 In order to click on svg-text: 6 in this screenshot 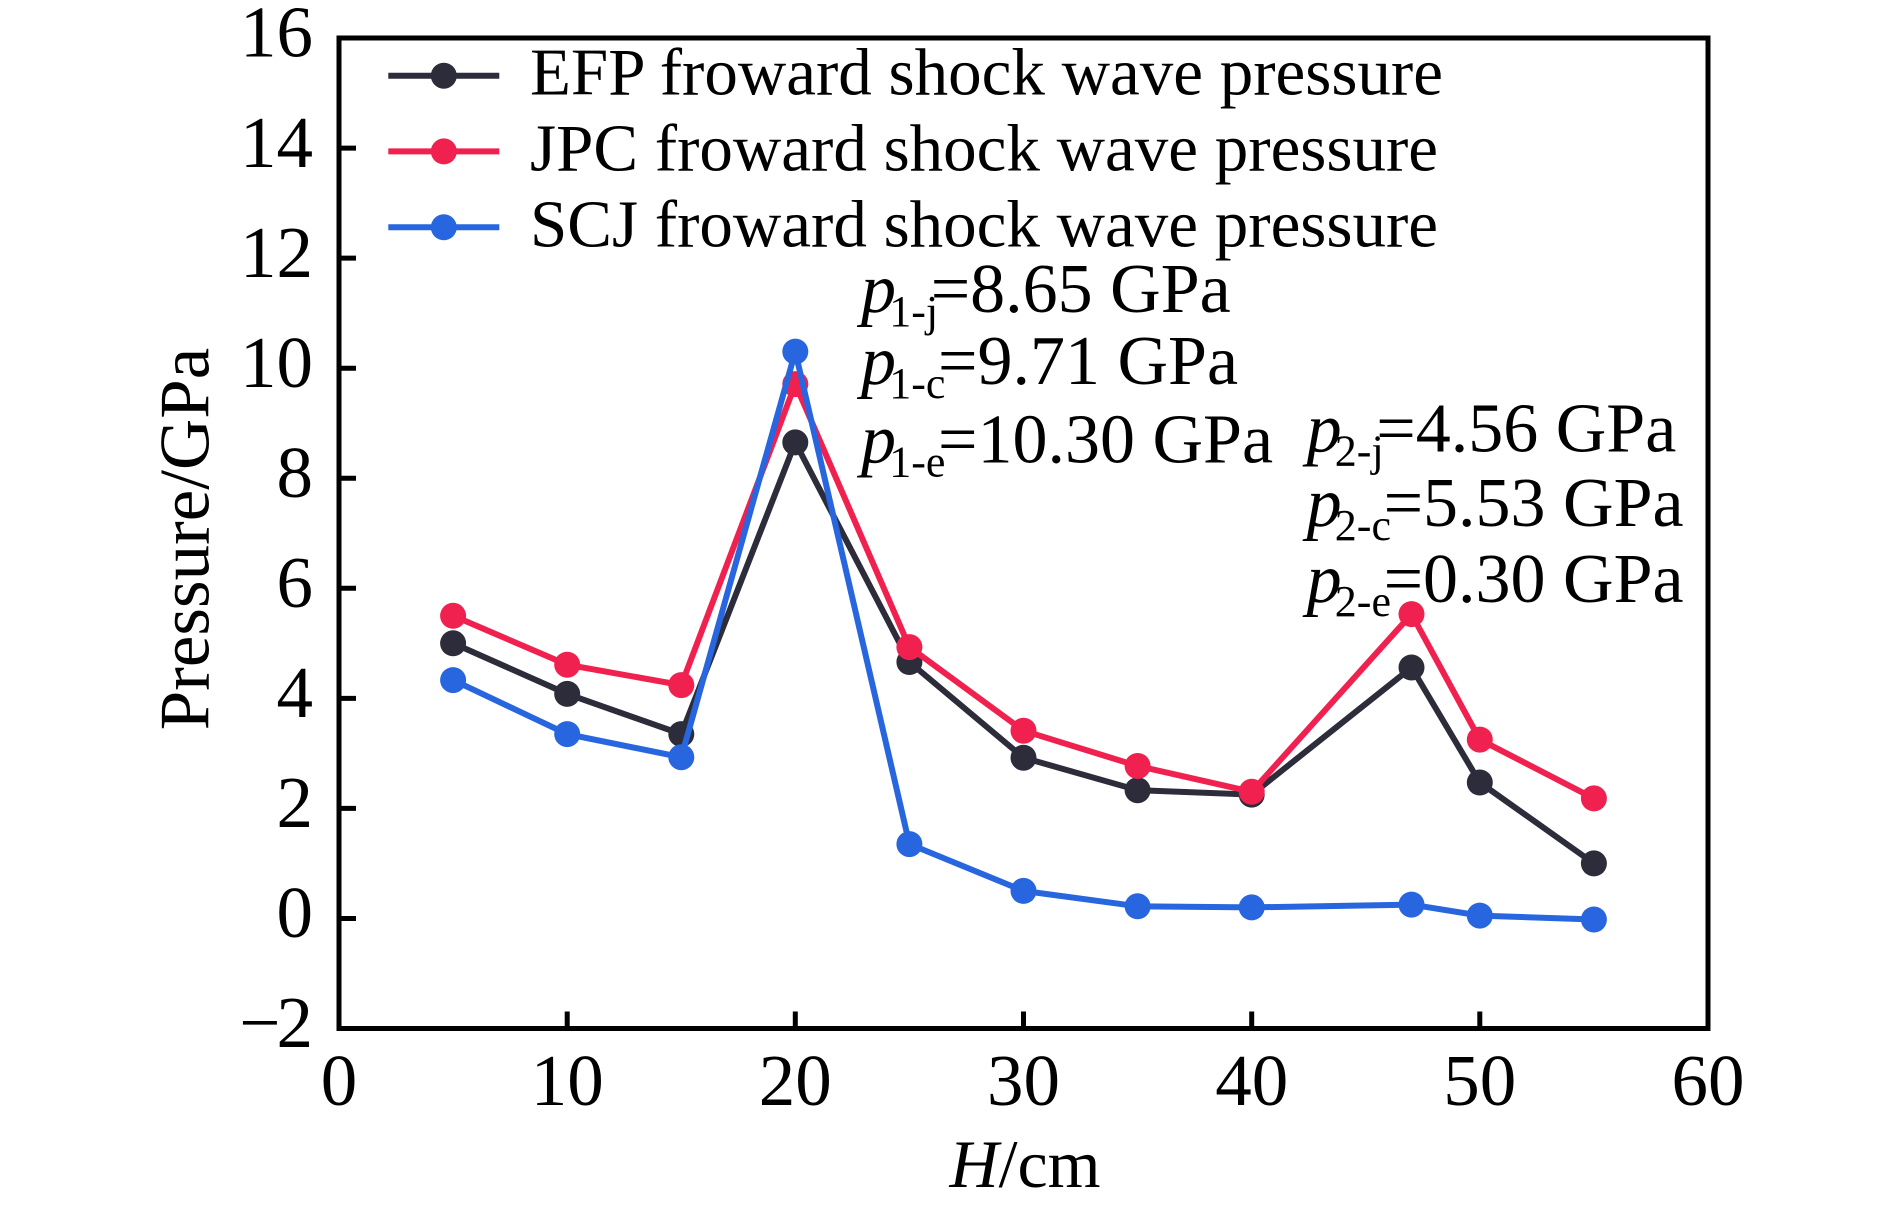, I will do `click(295, 582)`.